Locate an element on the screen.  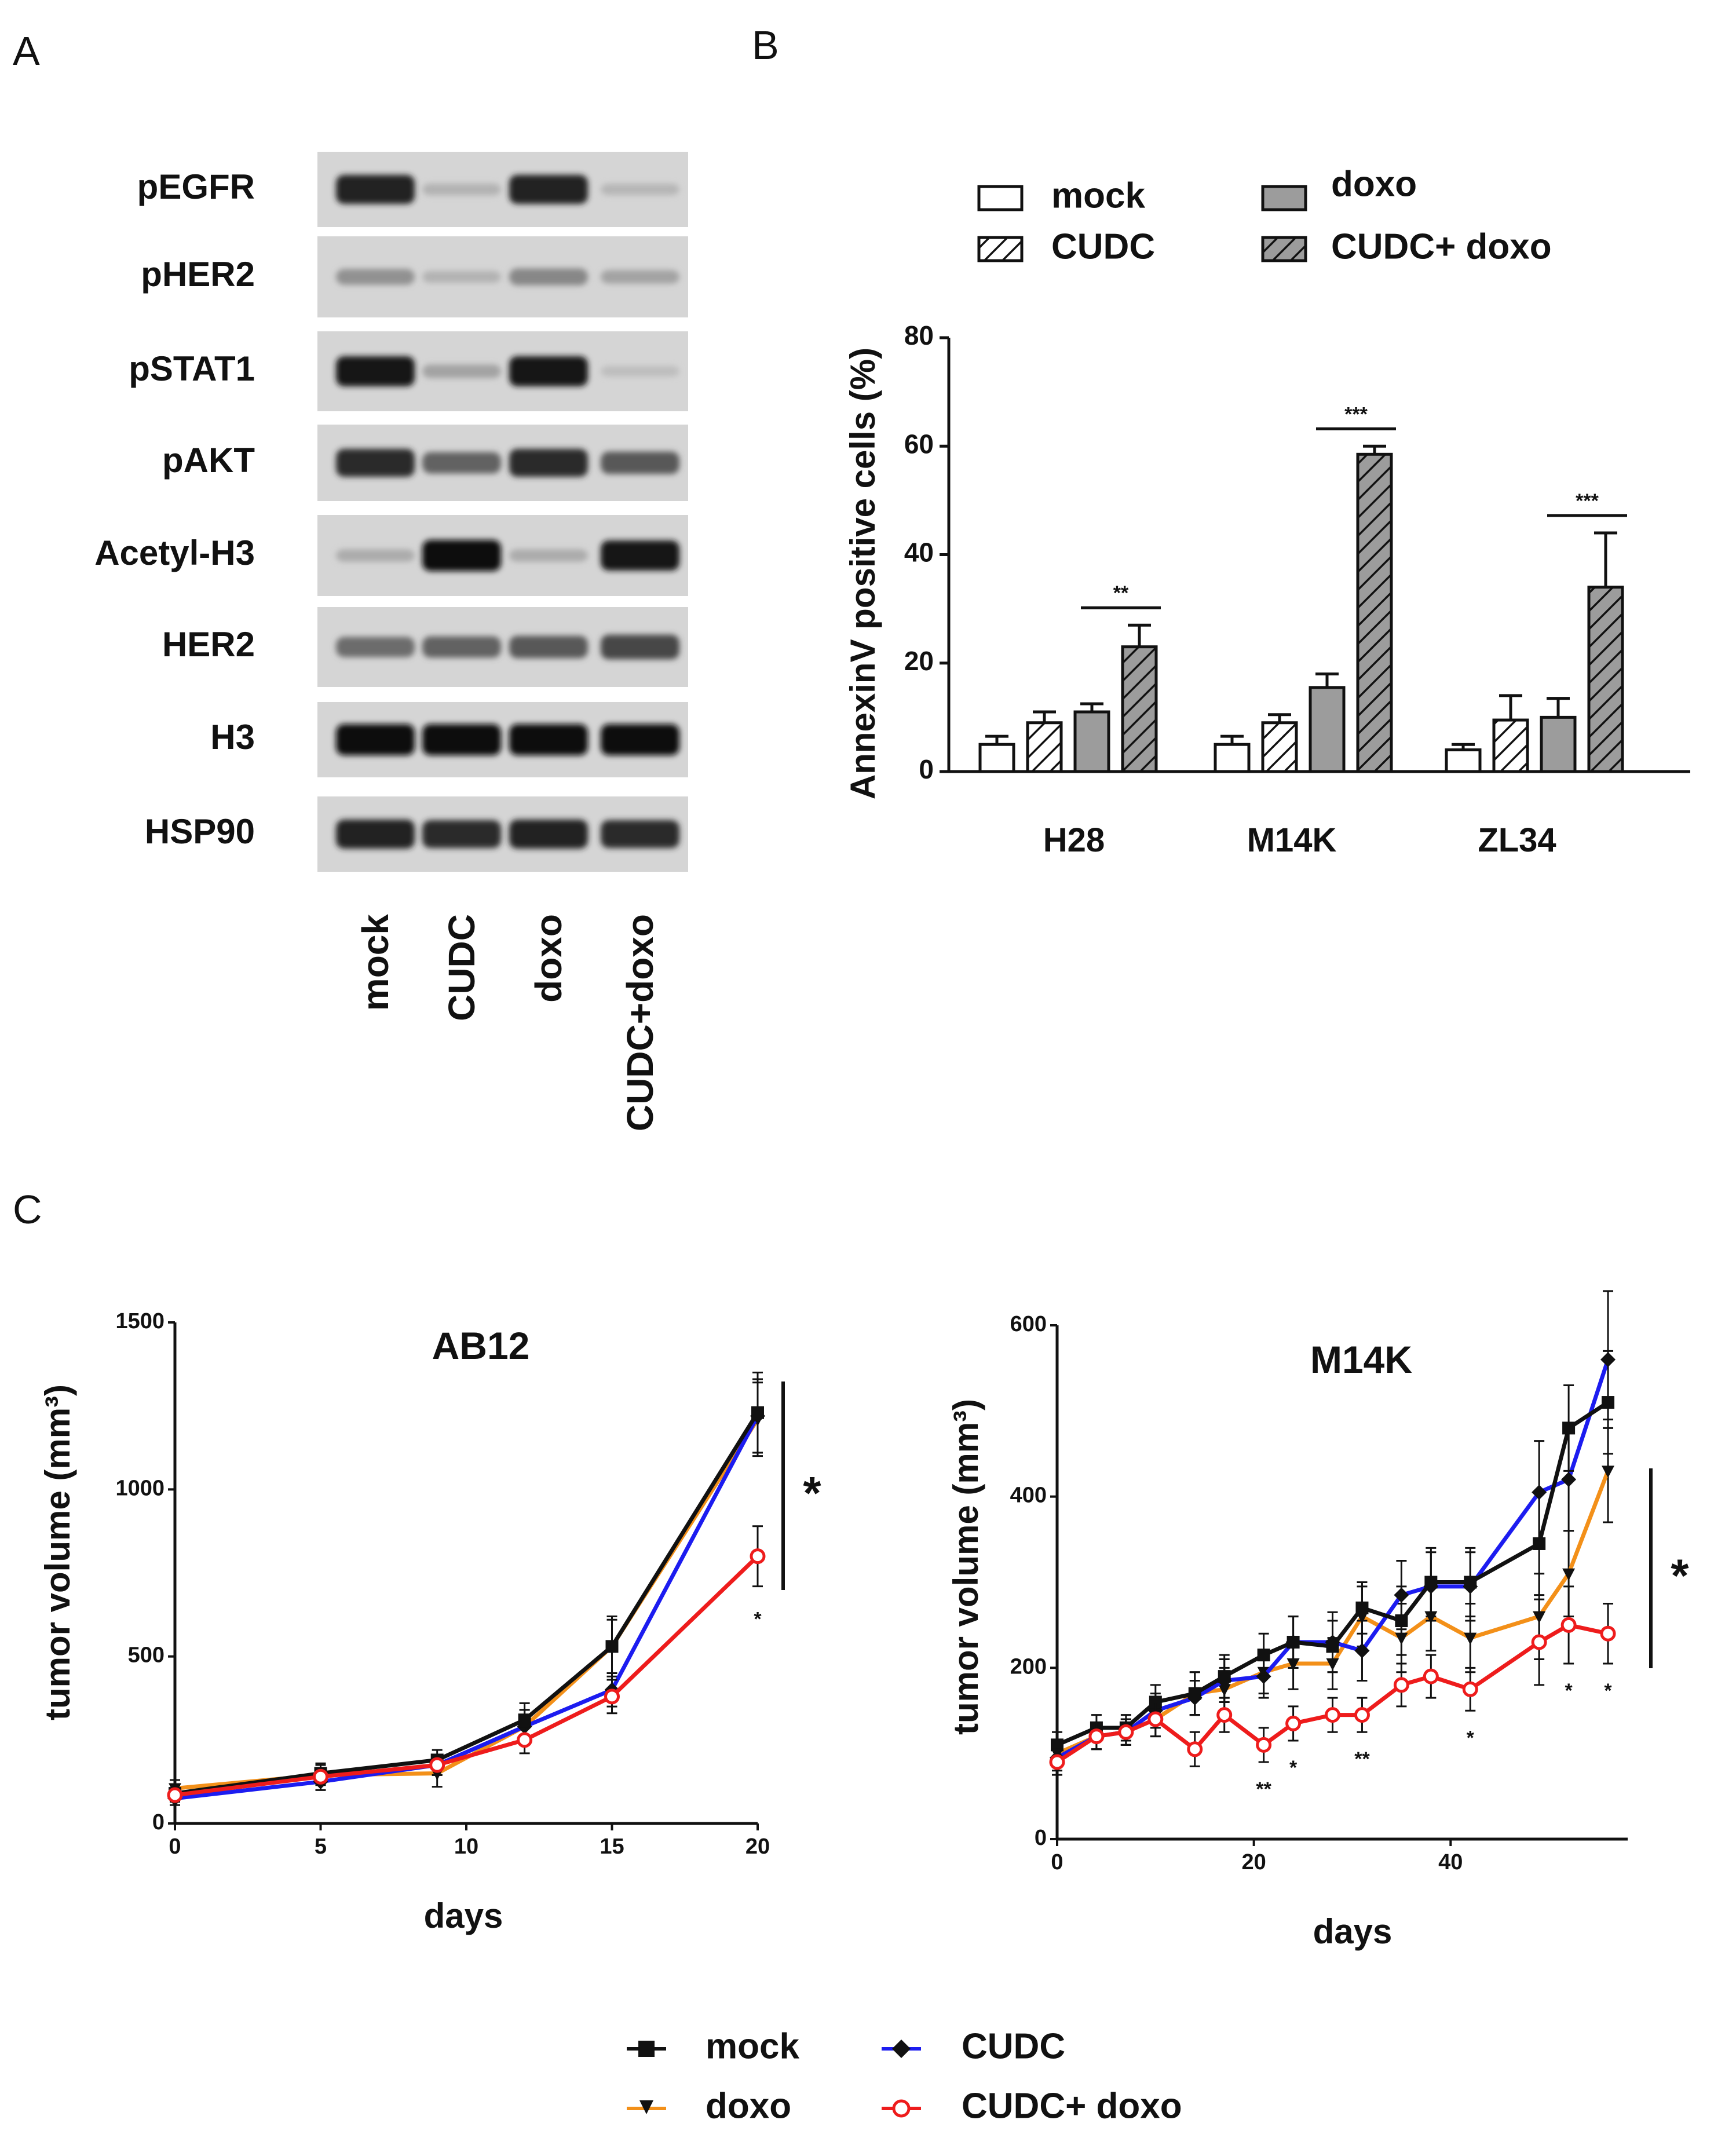
m14k-line-cudc is located at coordinates (1333, 1559).